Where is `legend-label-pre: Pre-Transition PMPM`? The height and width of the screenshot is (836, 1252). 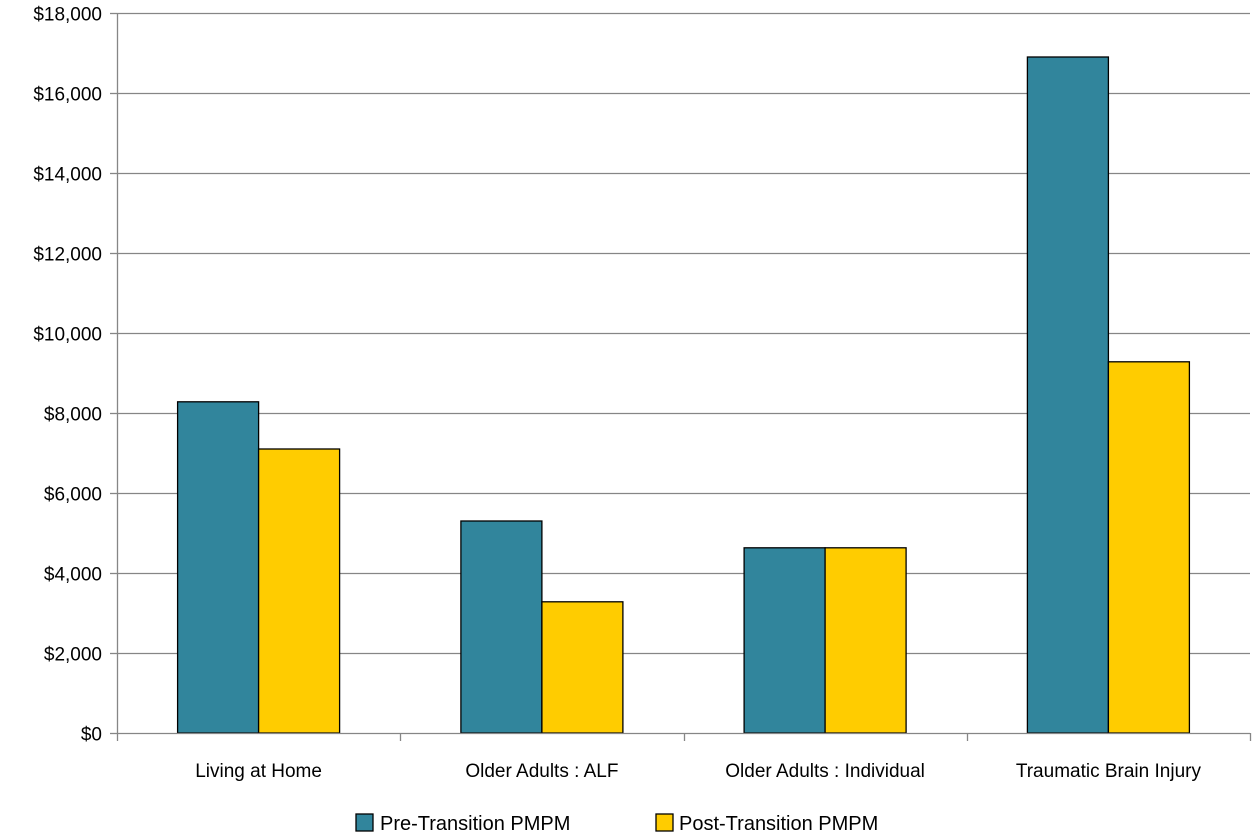 legend-label-pre: Pre-Transition PMPM is located at coordinates (475, 824).